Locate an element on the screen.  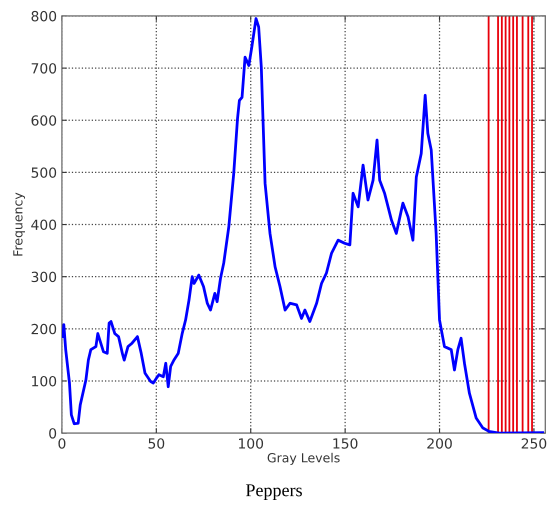
y-tick-label: 700 is located at coordinates (44, 68).